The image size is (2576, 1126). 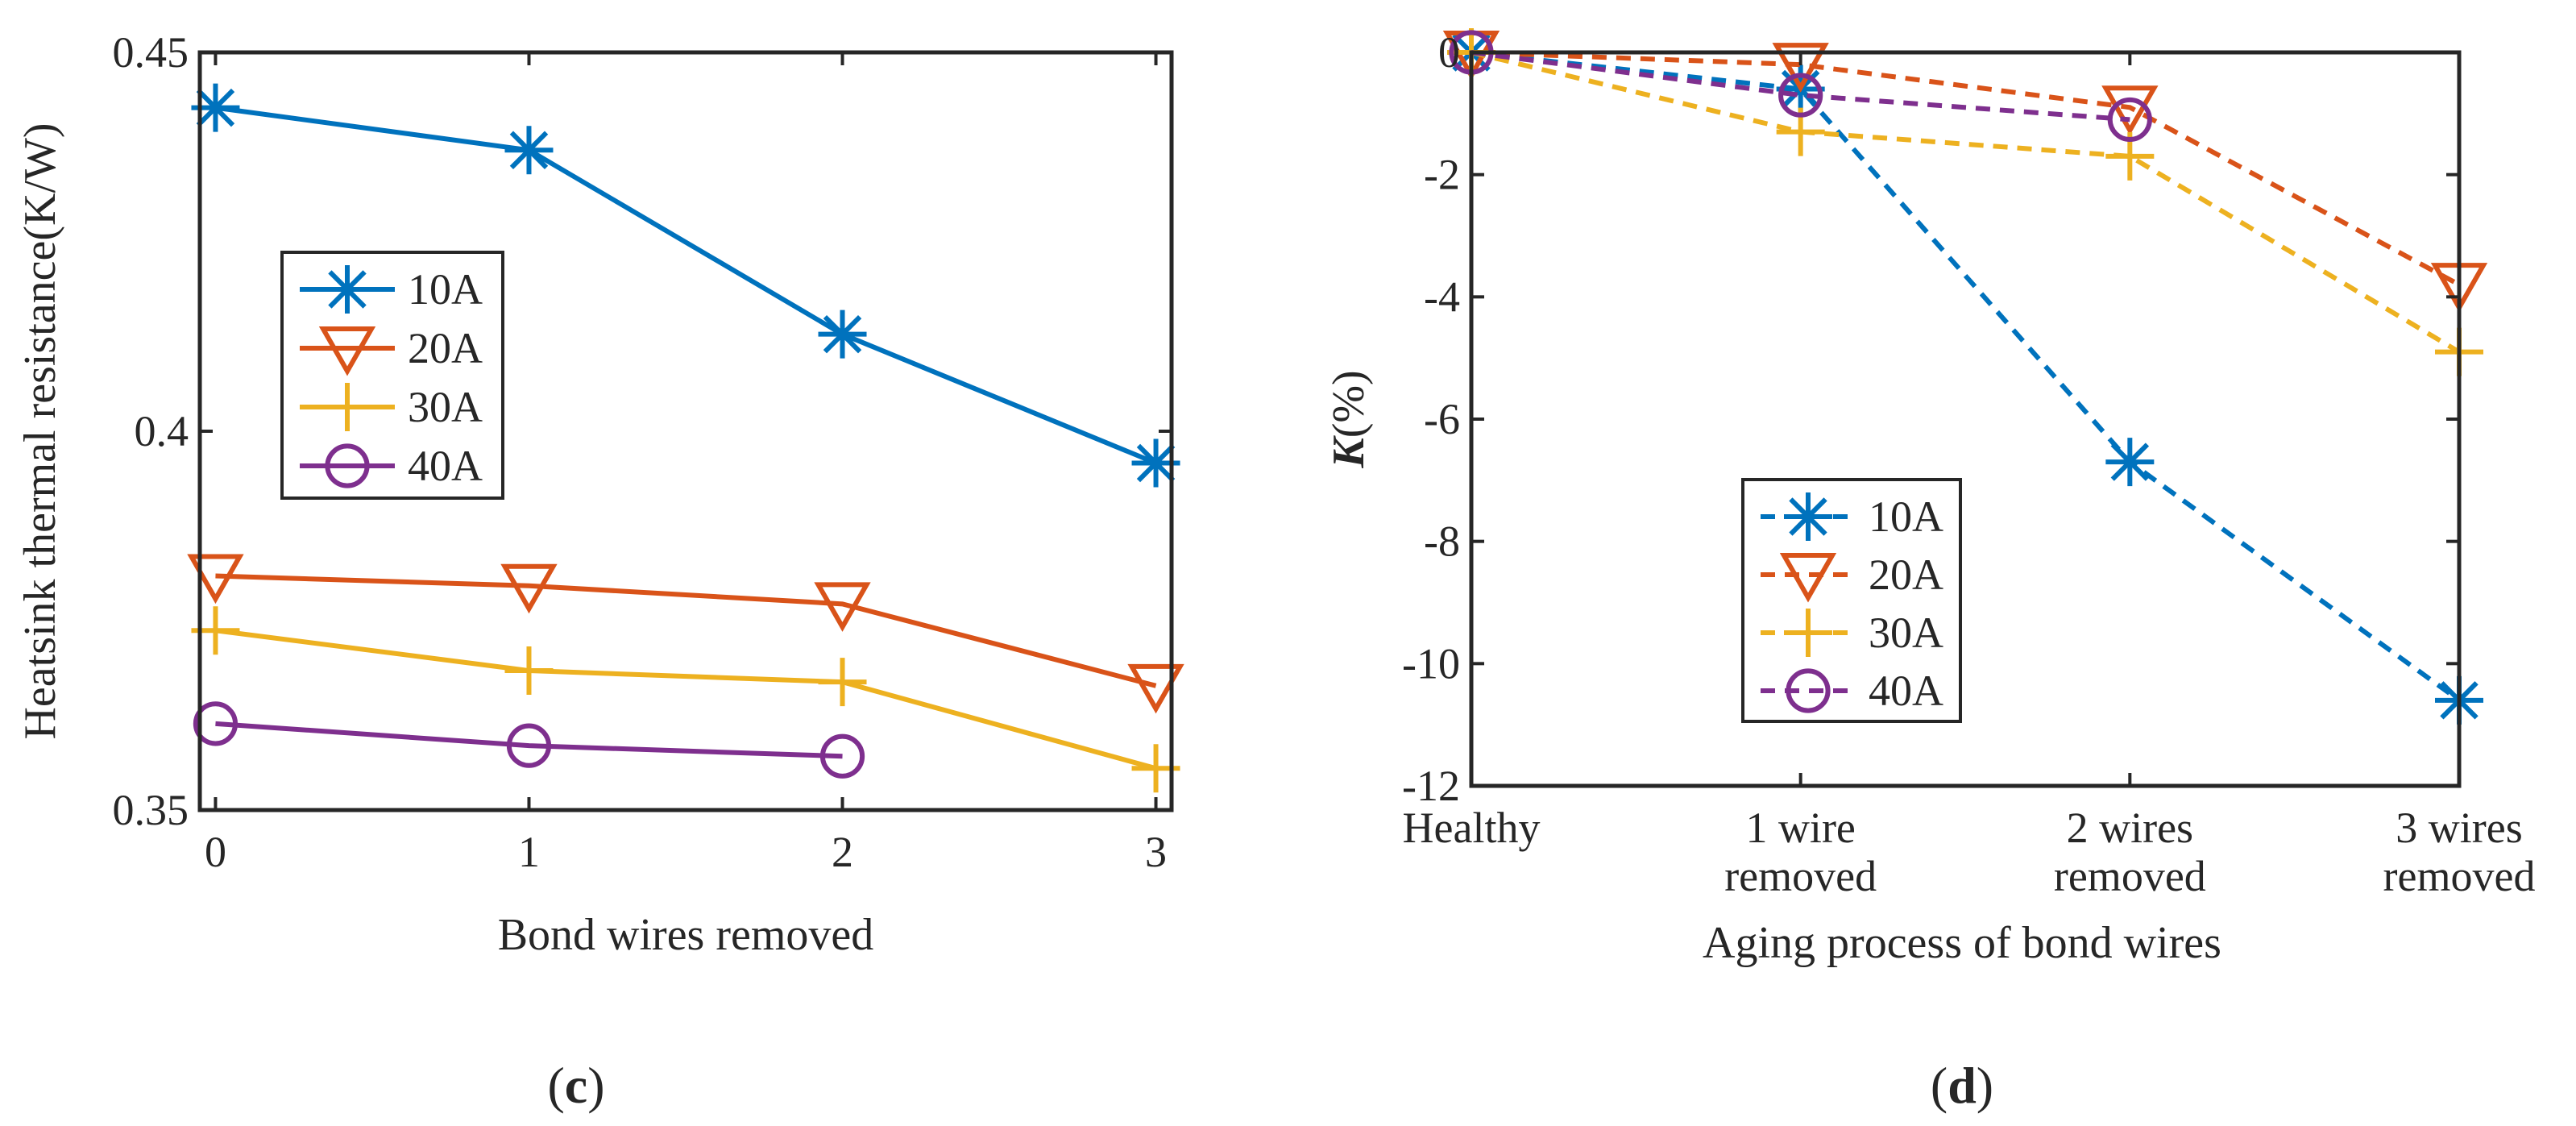 What do you see at coordinates (1939, 1085) in the screenshot?
I see `caption-open-d: (` at bounding box center [1939, 1085].